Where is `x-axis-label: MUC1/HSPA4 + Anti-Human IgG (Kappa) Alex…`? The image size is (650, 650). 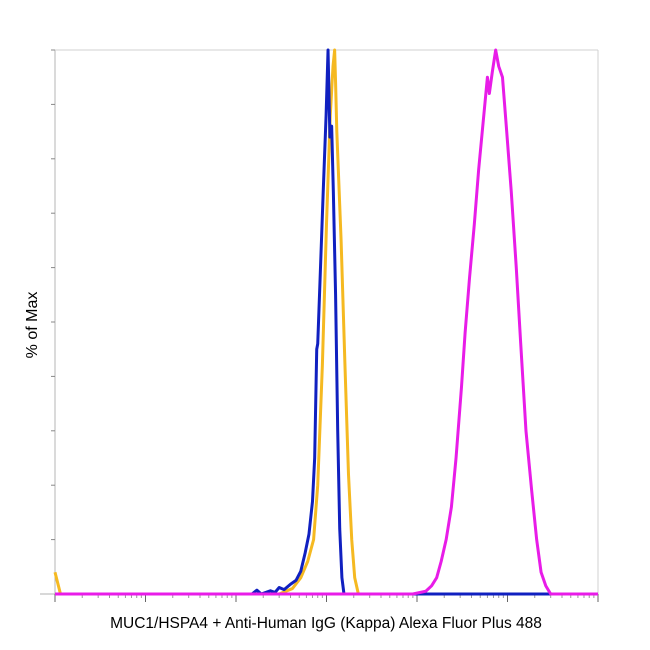
x-axis-label: MUC1/HSPA4 + Anti-Human IgG (Kappa) Alex… is located at coordinates (326, 623).